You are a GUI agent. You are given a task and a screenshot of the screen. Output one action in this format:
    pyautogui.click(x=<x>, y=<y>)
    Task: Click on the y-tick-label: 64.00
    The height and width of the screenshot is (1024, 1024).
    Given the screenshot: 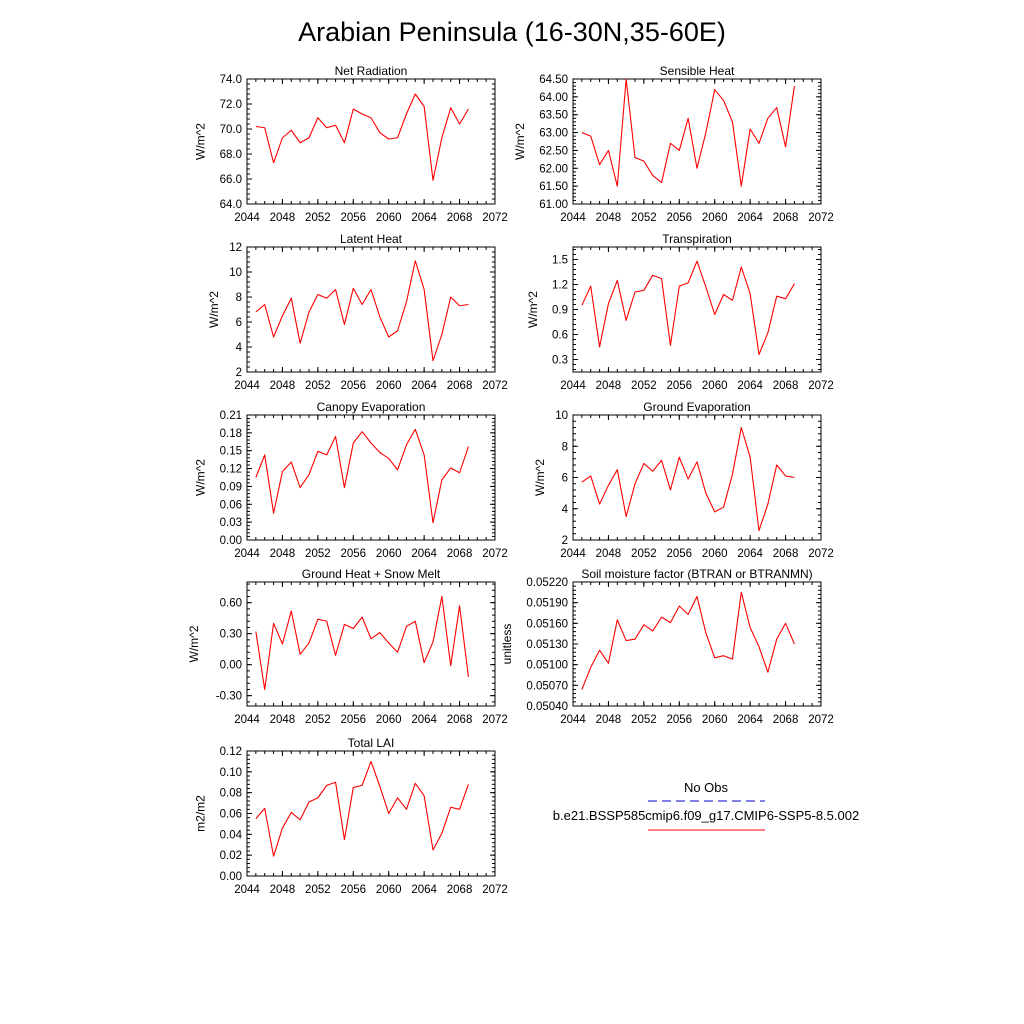 What is the action you would take?
    pyautogui.click(x=553, y=98)
    